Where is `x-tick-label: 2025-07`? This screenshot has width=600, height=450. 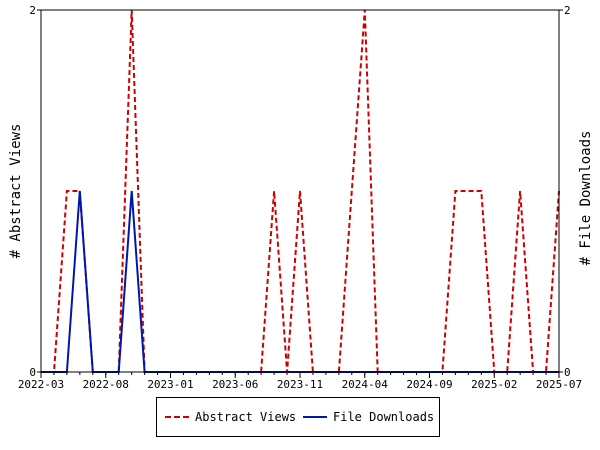 x-tick-label: 2025-07 is located at coordinates (559, 384).